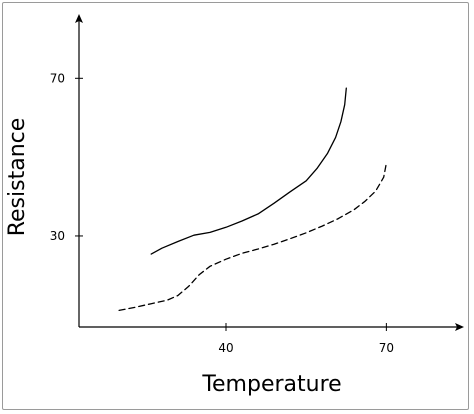  What do you see at coordinates (386, 348) in the screenshot?
I see `x-tick-label: 70` at bounding box center [386, 348].